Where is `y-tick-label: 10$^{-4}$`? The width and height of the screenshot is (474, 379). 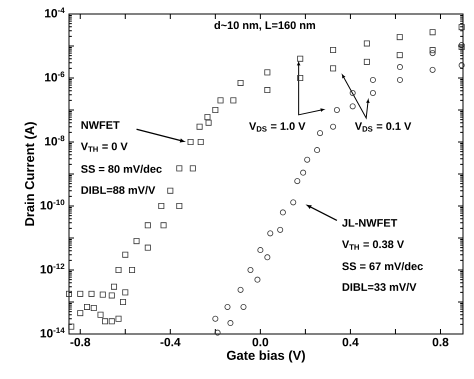
y-tick-label: 10$^{-4}$ is located at coordinates (55, 13).